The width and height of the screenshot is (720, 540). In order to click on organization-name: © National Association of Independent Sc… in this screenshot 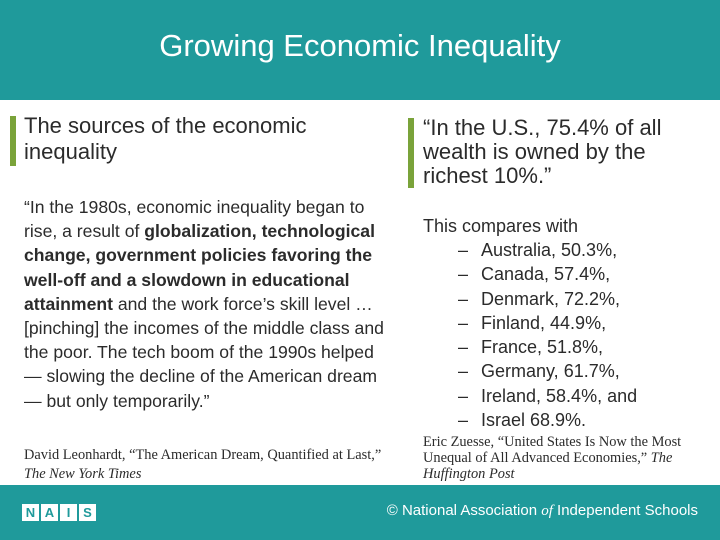, I will do `click(542, 511)`.